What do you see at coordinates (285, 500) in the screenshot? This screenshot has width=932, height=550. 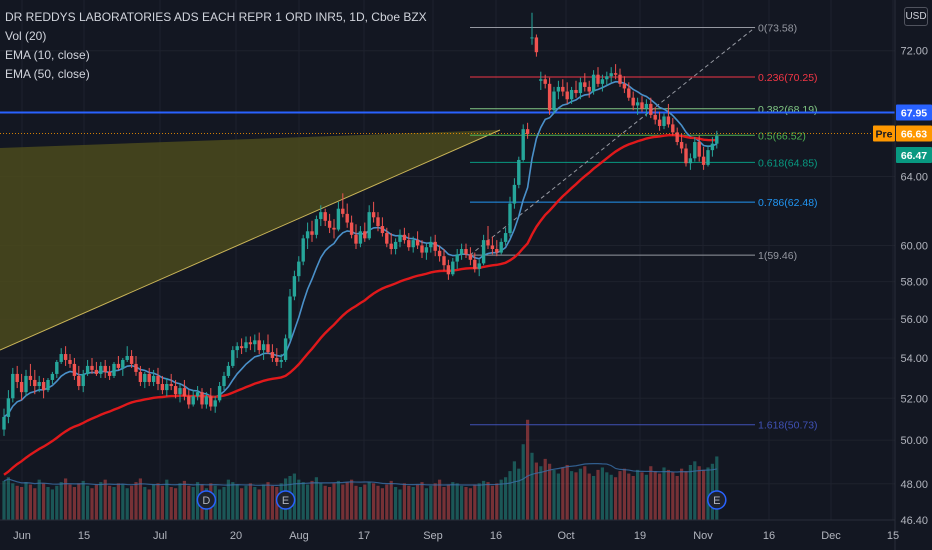 I see `event-marker-circle` at bounding box center [285, 500].